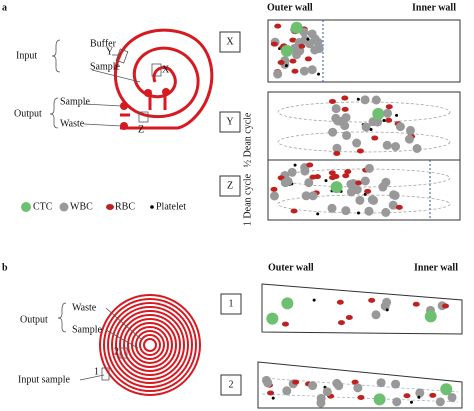 This screenshot has height=411, width=474. What do you see at coordinates (109, 51) in the screenshot?
I see `label: Y` at bounding box center [109, 51].